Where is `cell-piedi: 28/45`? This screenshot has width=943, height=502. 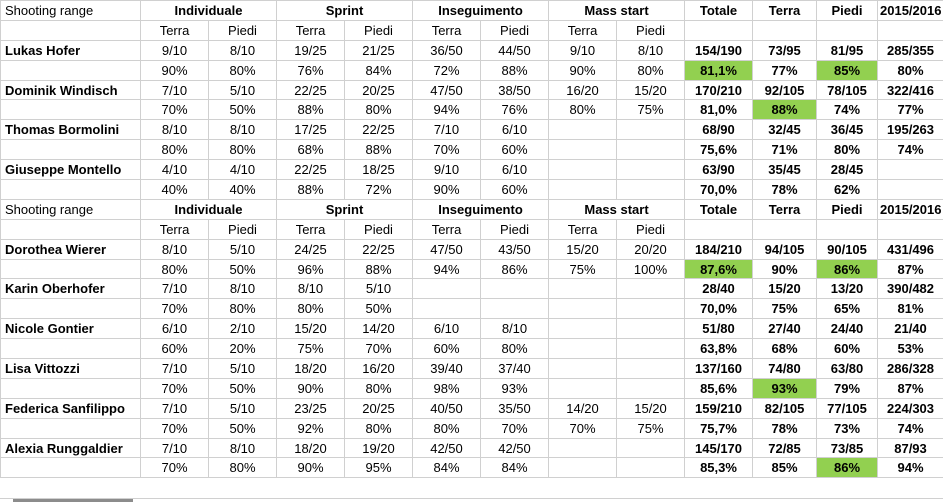
cell-piedi: 28/45 is located at coordinates (847, 170).